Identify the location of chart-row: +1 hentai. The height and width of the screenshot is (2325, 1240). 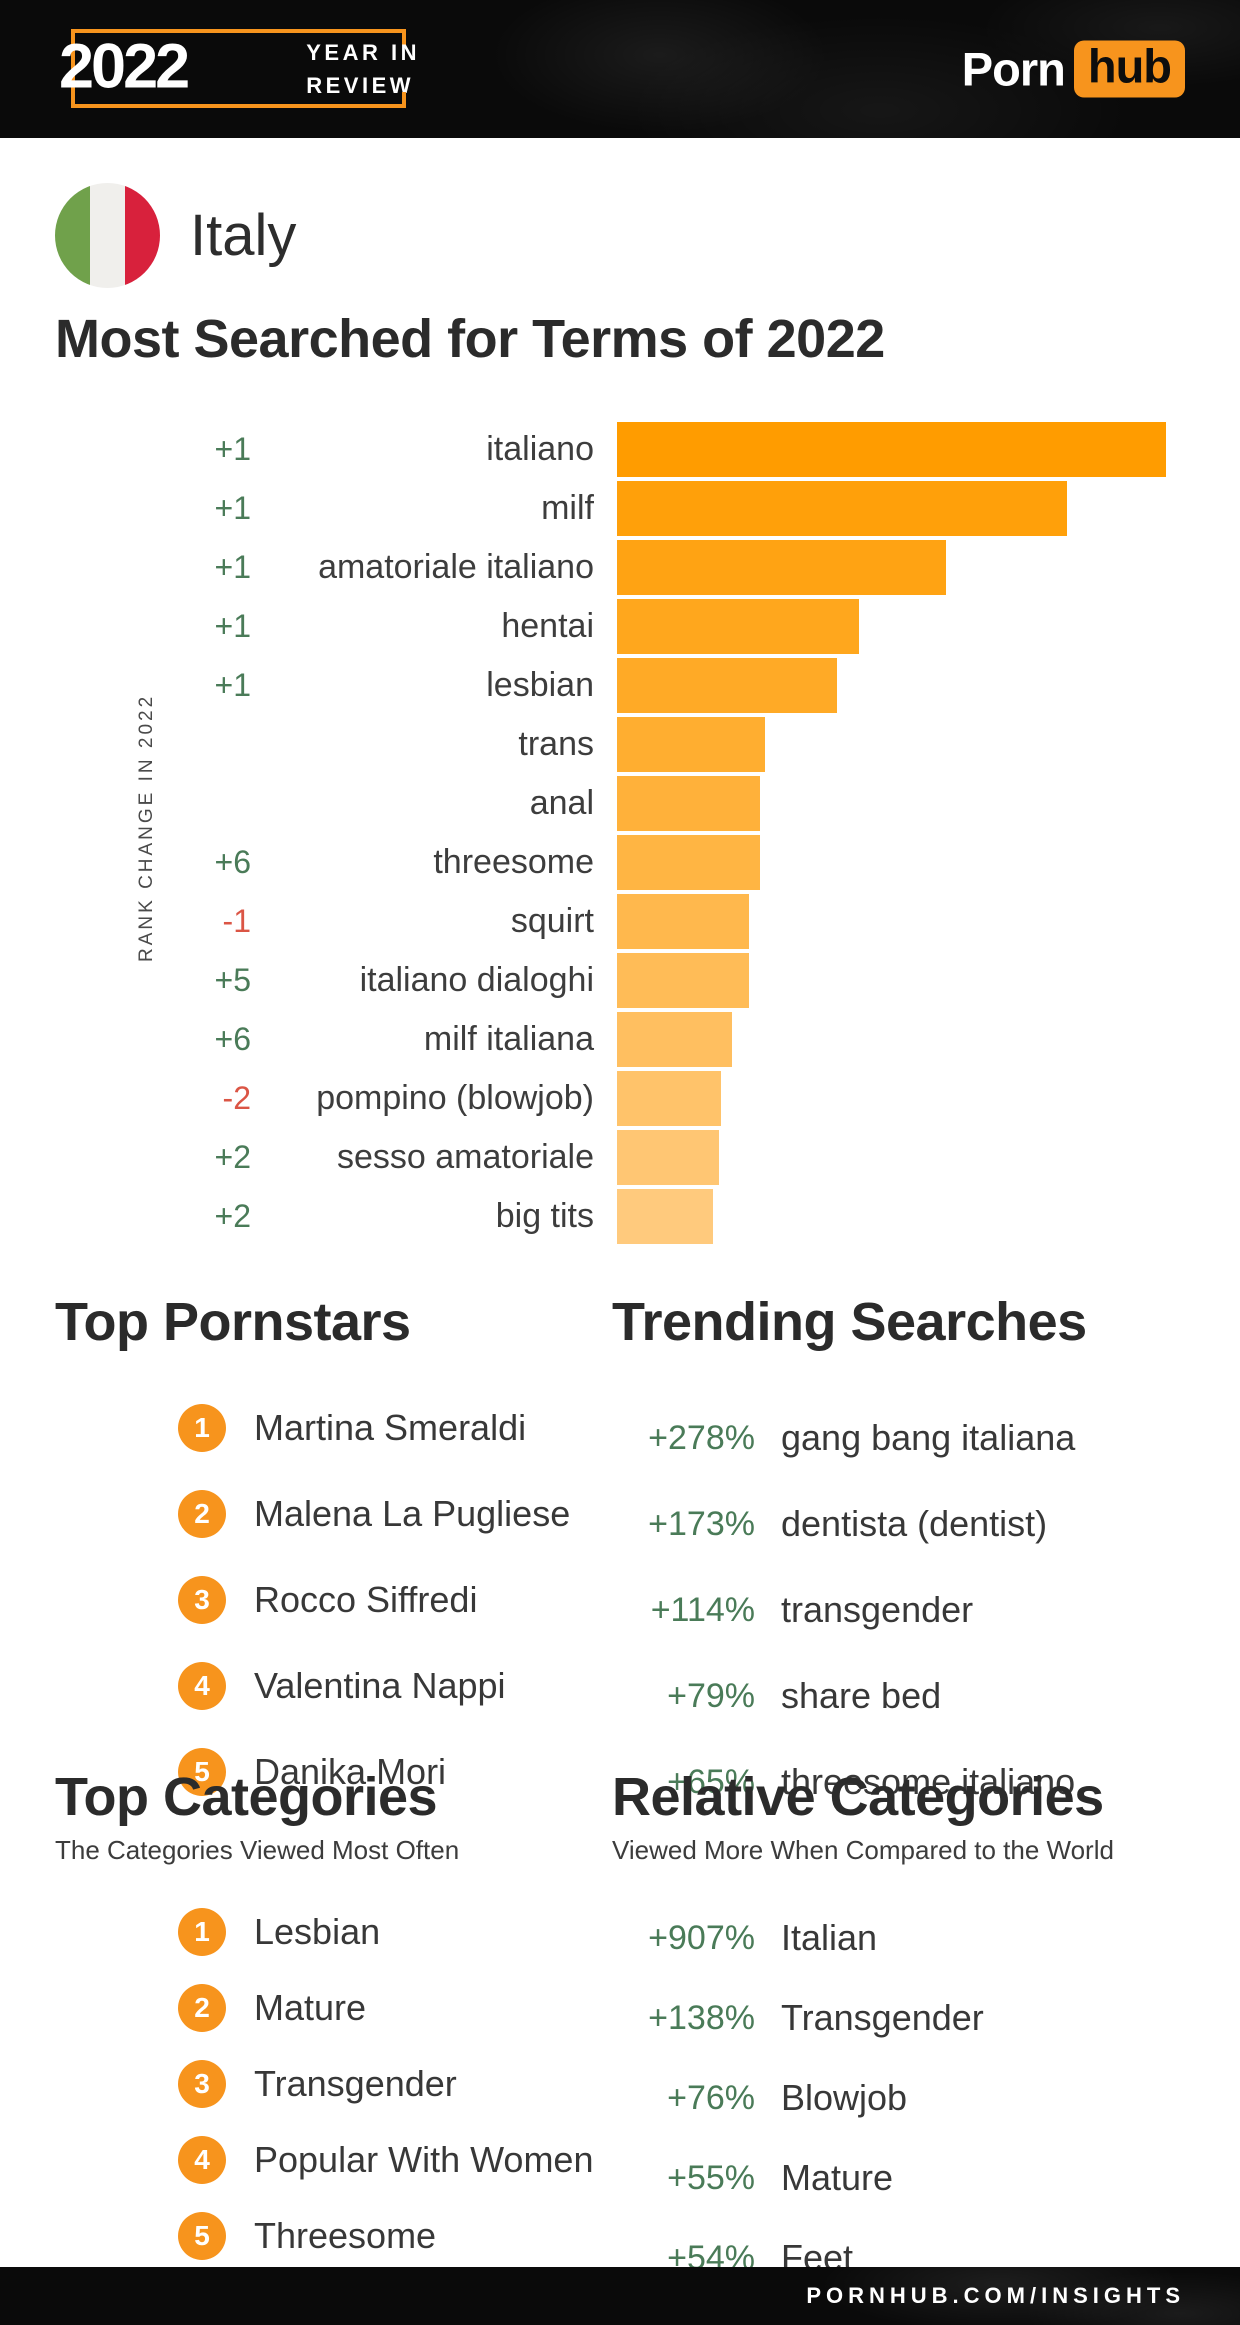
(620, 626).